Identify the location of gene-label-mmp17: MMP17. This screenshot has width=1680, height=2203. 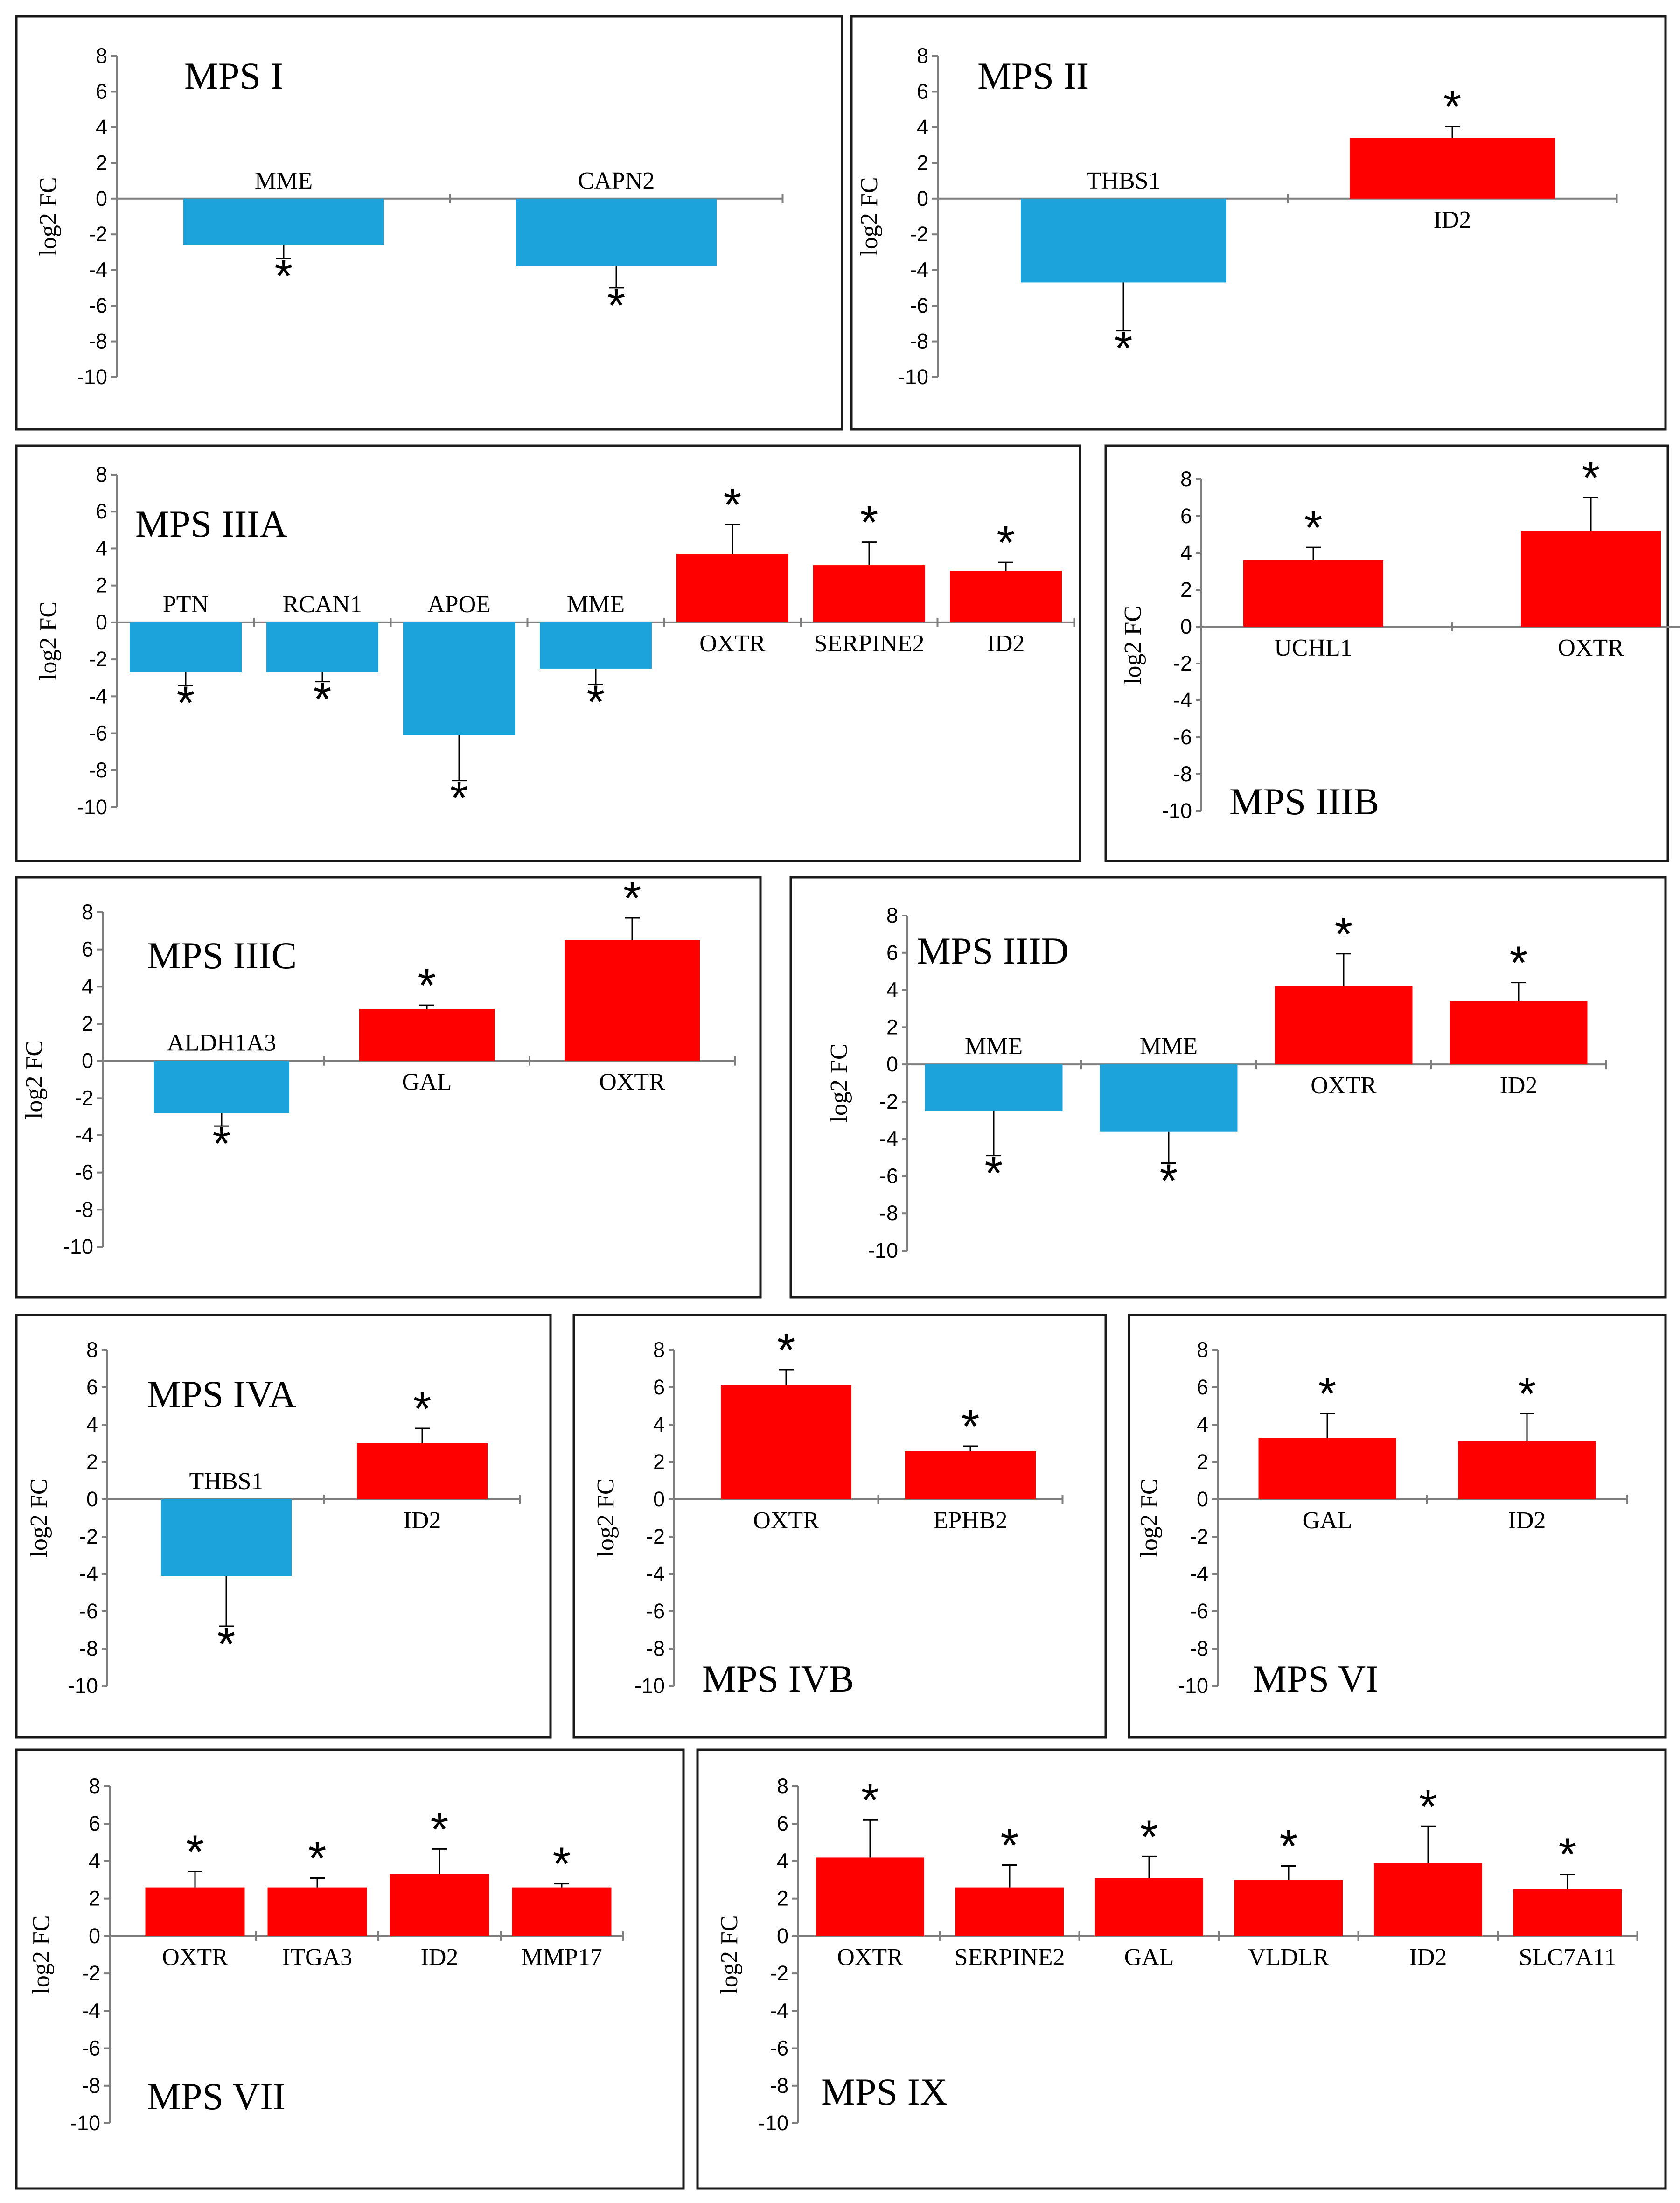
(561, 1957).